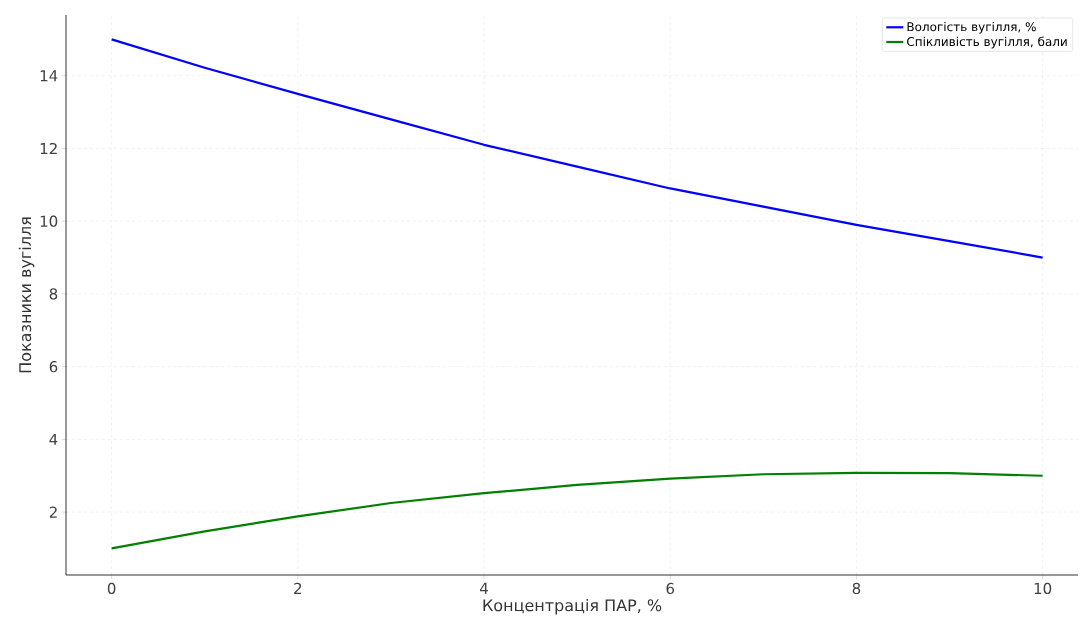  I want to click on y-tick-label: 10, so click(49, 221).